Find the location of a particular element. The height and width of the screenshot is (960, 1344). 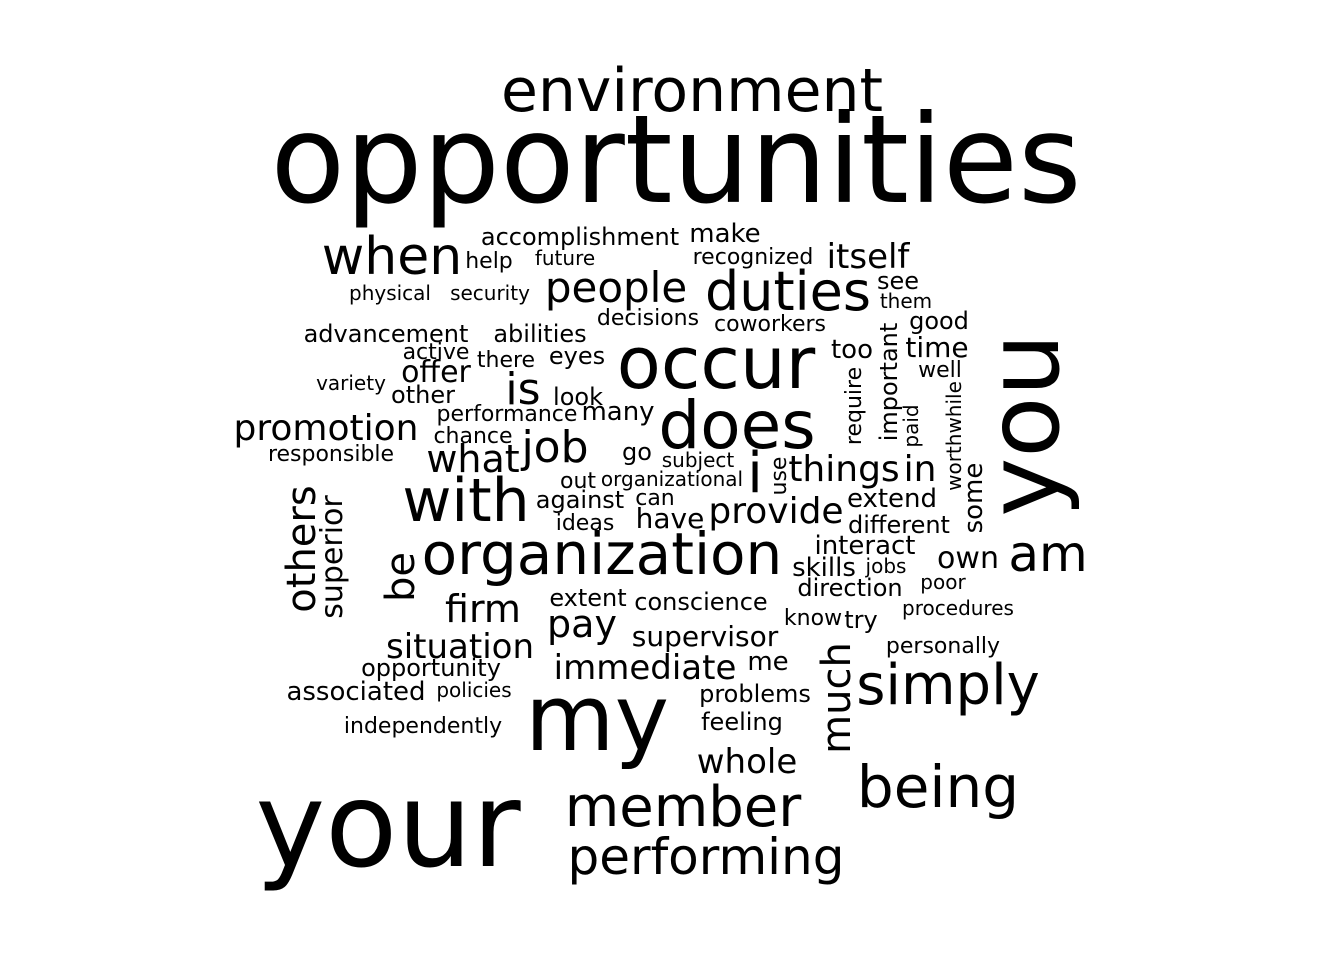

word-occur: occur is located at coordinates (716, 363).